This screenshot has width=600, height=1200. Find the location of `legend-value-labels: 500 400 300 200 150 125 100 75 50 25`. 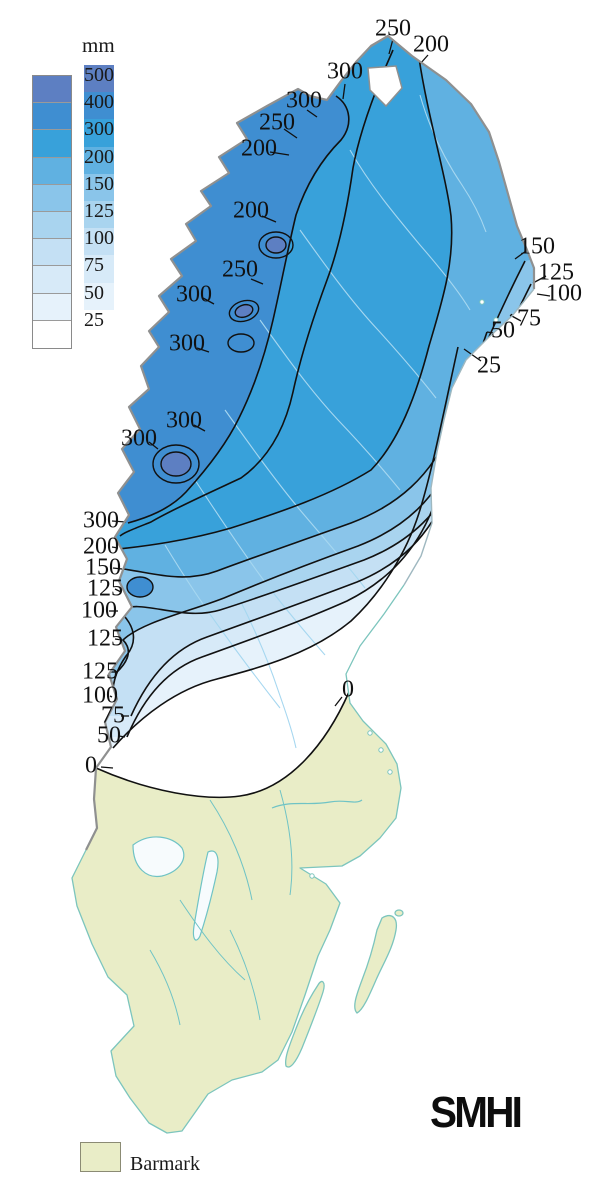

legend-value-labels: 500 400 300 200 150 125 100 75 50 25 is located at coordinates (99, 206).